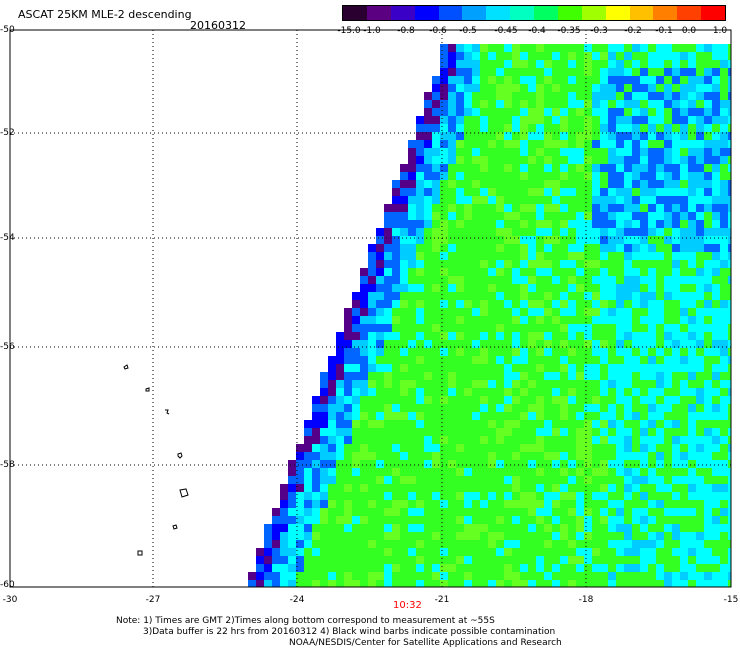 The image size is (740, 650). What do you see at coordinates (7, 465) in the screenshot?
I see `latitude-label: -58` at bounding box center [7, 465].